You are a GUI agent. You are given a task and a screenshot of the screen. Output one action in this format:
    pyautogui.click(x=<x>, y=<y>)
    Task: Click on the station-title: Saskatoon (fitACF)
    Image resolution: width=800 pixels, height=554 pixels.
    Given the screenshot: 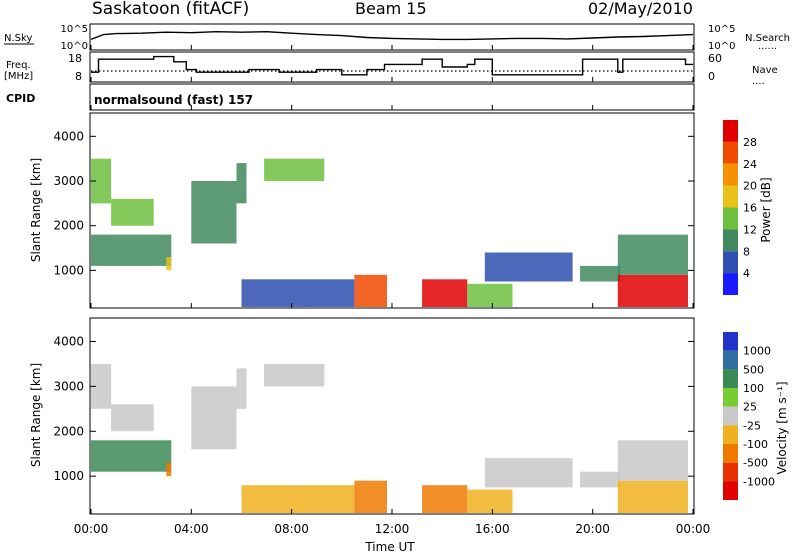 What is the action you would take?
    pyautogui.click(x=170, y=9)
    